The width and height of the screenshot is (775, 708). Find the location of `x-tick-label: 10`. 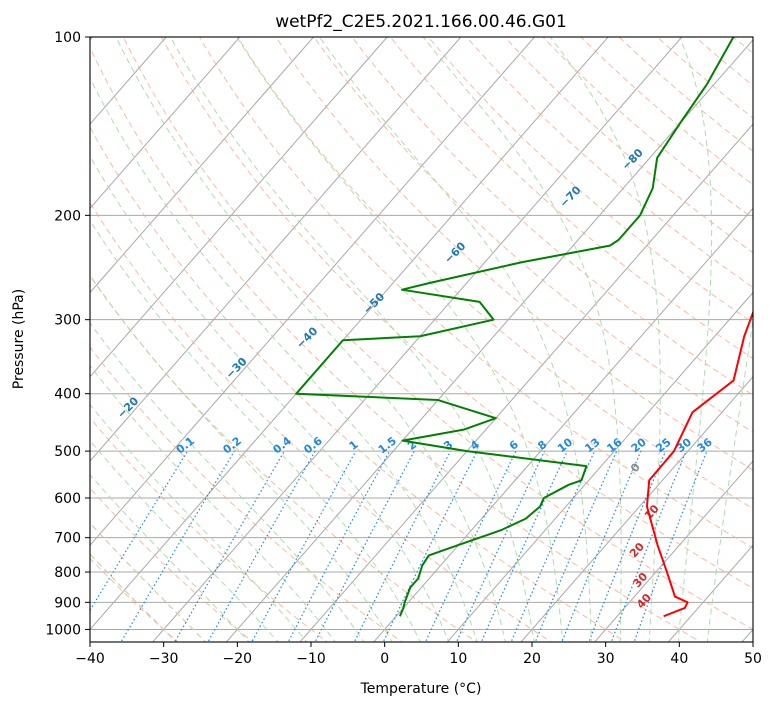

x-tick-label: 10 is located at coordinates (458, 659).